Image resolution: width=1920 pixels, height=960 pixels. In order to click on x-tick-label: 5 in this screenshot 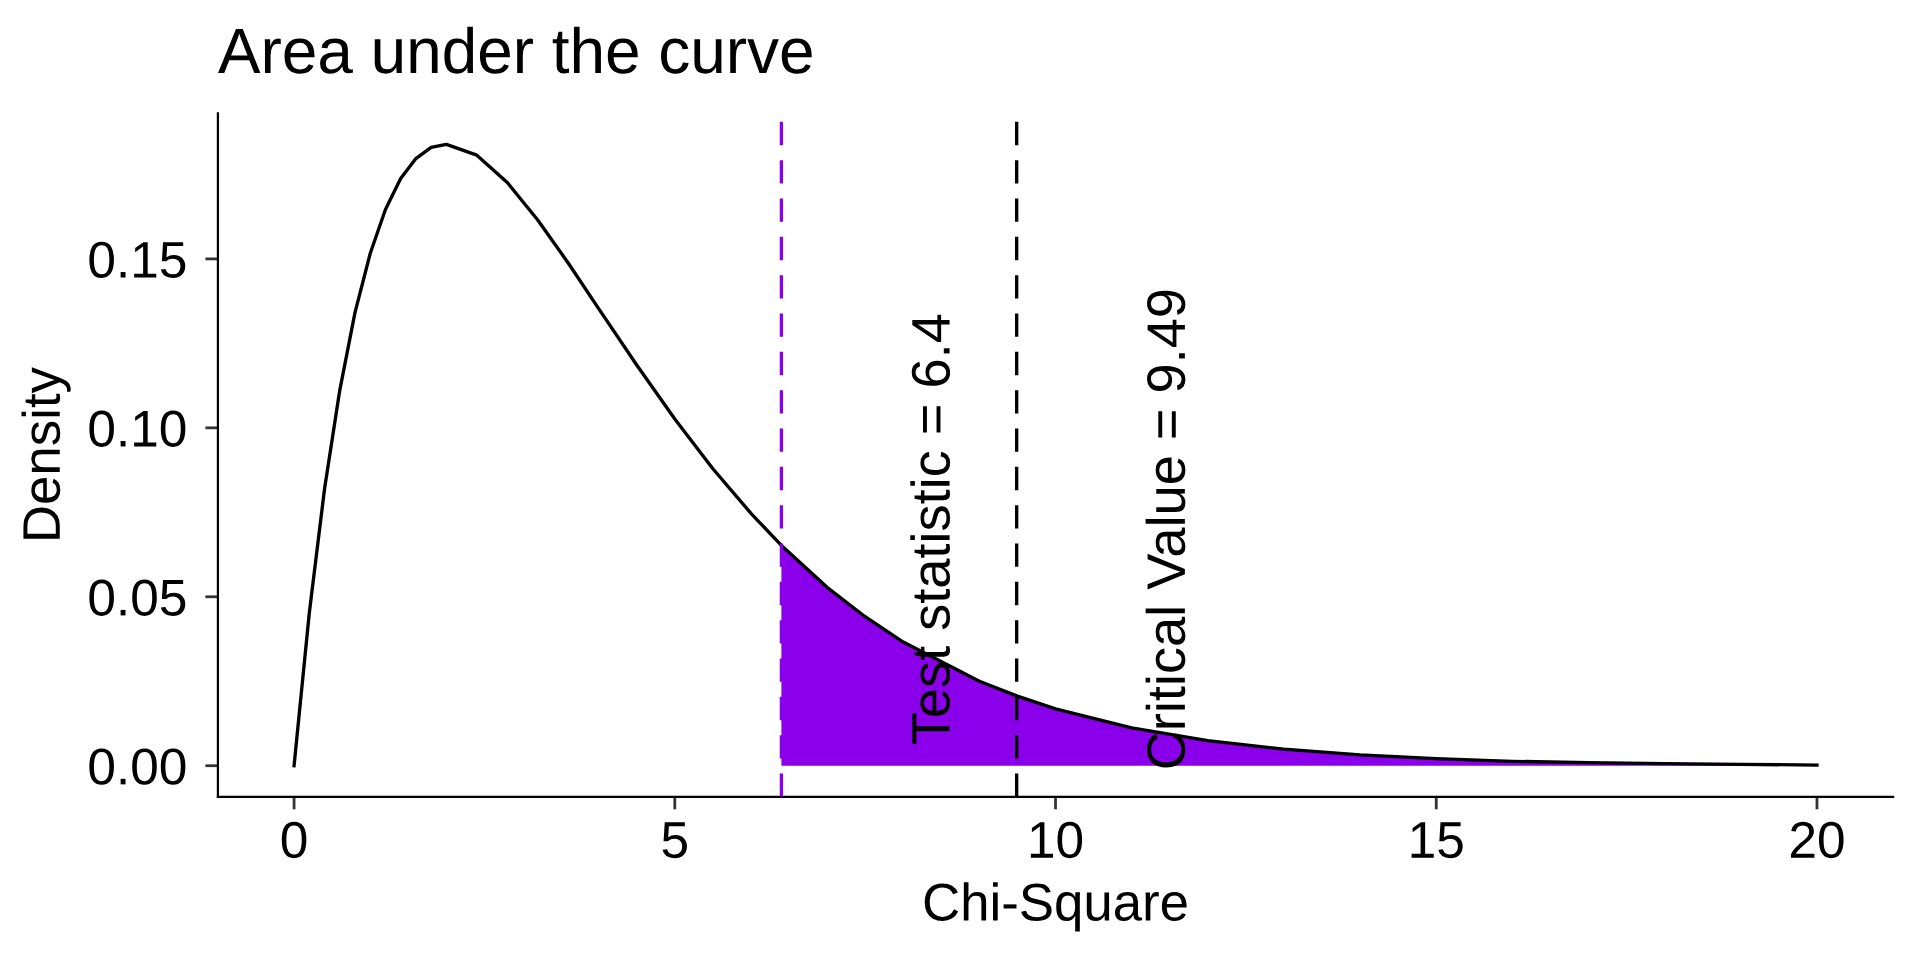, I will do `click(674, 840)`.